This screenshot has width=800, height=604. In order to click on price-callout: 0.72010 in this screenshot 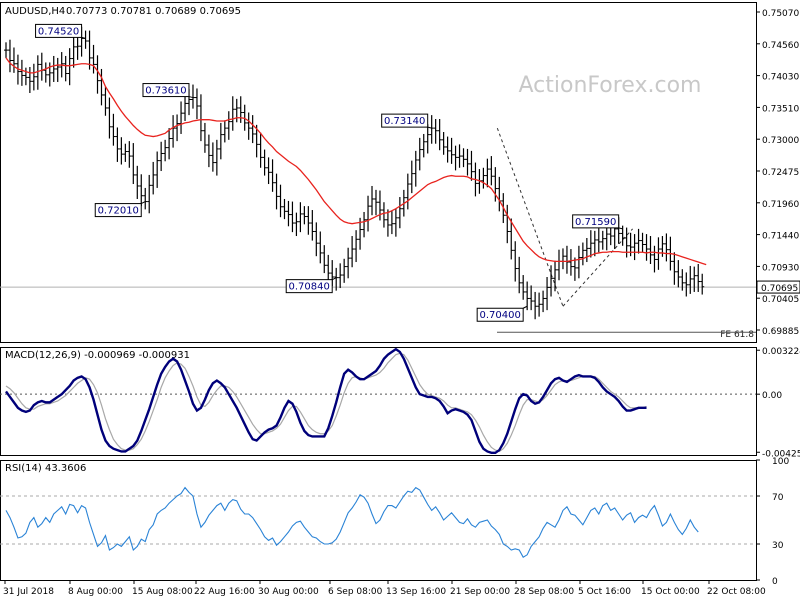, I will do `click(120, 209)`.